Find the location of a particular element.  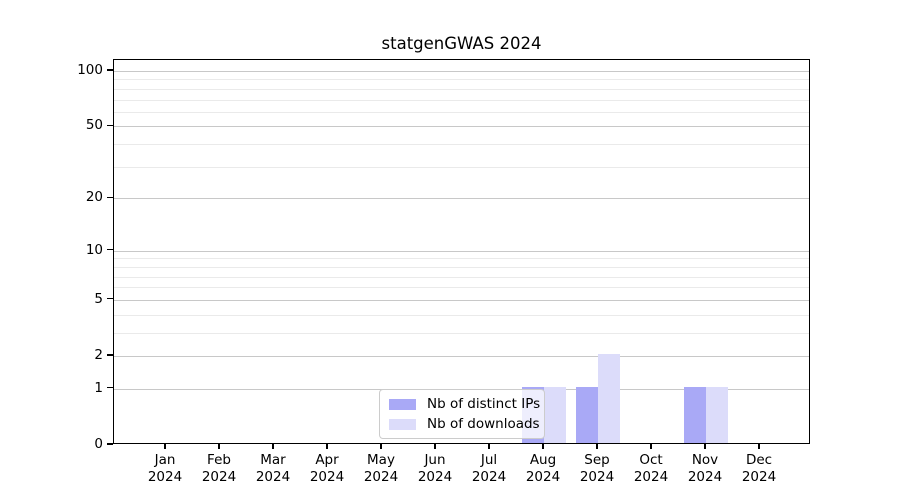

legend-item-downloads: Nb of downloads is located at coordinates (466, 424).